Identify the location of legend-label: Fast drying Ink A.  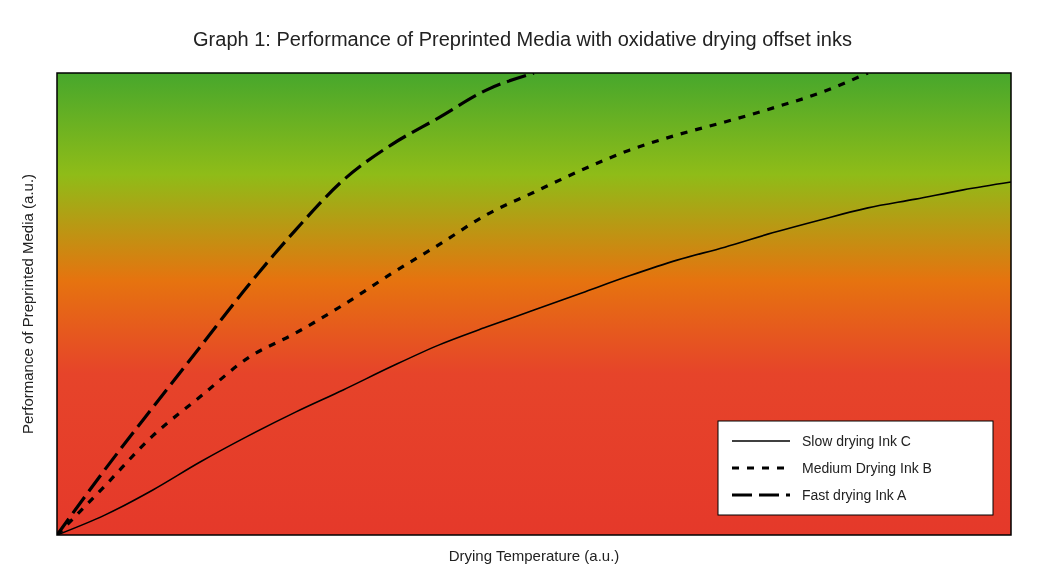
(854, 495).